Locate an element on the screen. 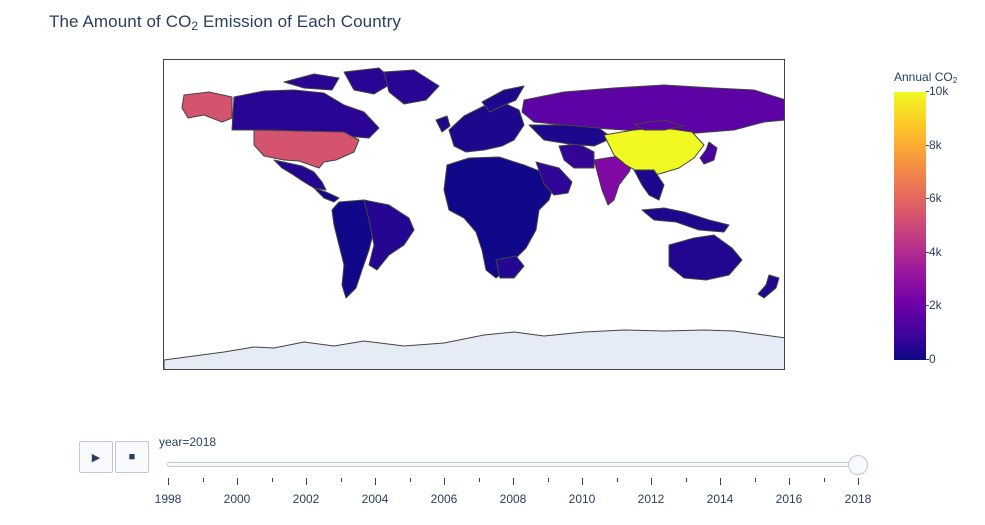 The height and width of the screenshot is (525, 985). play-icon: ▶ is located at coordinates (96, 457).